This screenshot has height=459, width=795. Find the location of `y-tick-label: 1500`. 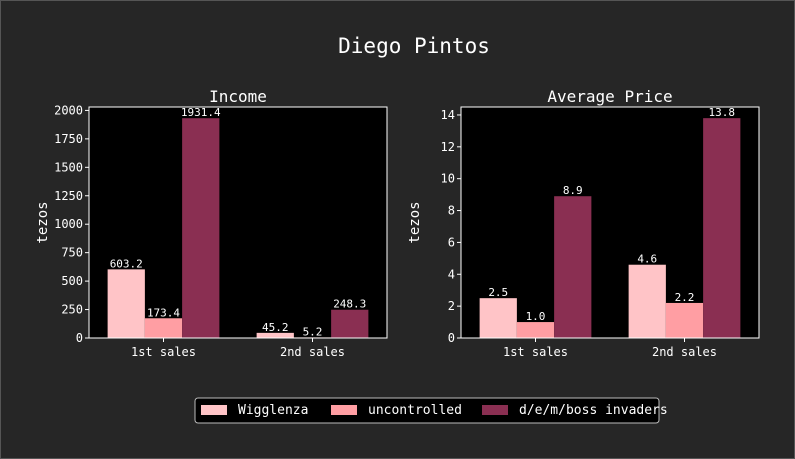

y-tick-label: 1500 is located at coordinates (68, 167).